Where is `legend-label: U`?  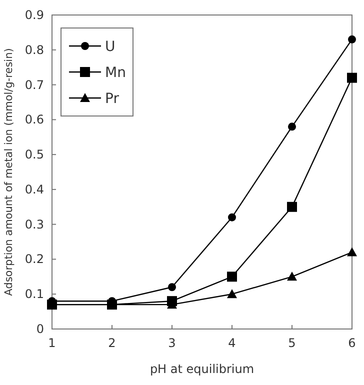 legend-label: U is located at coordinates (110, 47).